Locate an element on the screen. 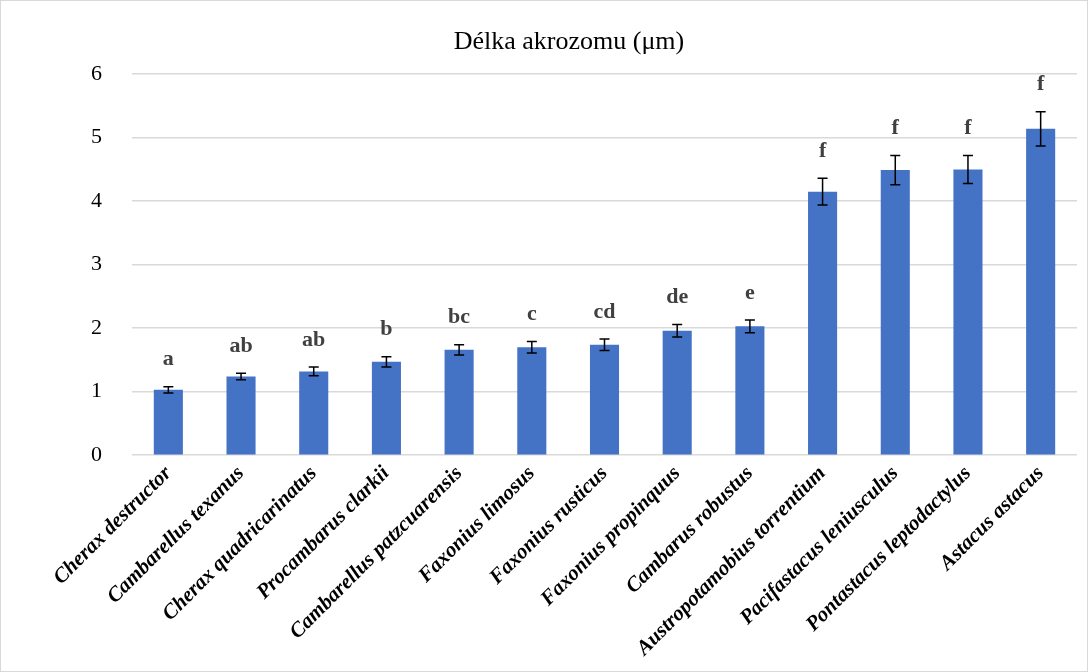 The height and width of the screenshot is (672, 1088). y-tick-label: 3 is located at coordinates (96, 263).